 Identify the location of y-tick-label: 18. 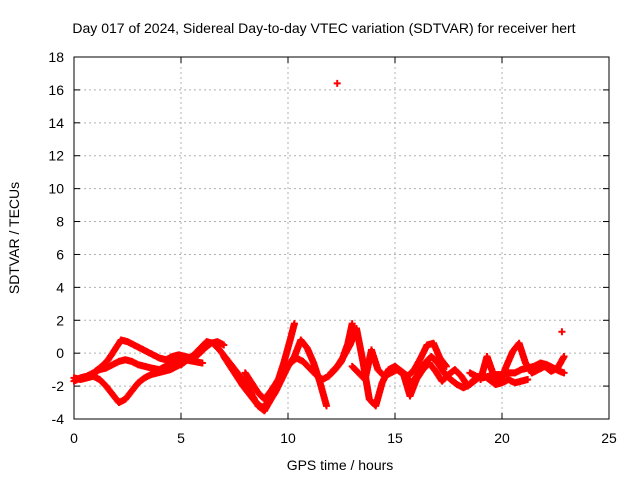
(56, 57).